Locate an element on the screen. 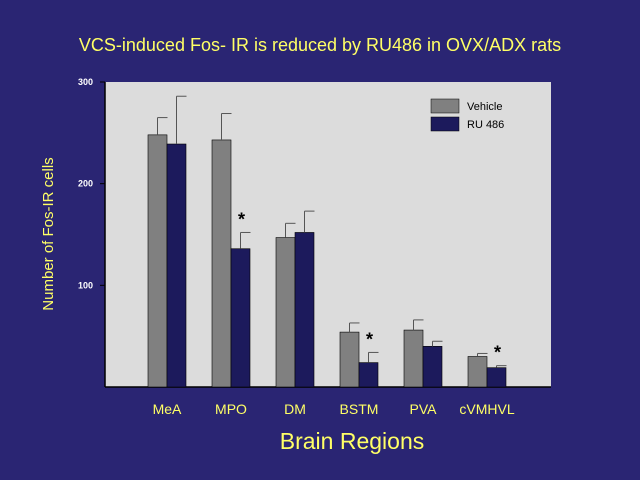 The width and height of the screenshot is (640, 480). bar-ru486-mea is located at coordinates (176, 265).